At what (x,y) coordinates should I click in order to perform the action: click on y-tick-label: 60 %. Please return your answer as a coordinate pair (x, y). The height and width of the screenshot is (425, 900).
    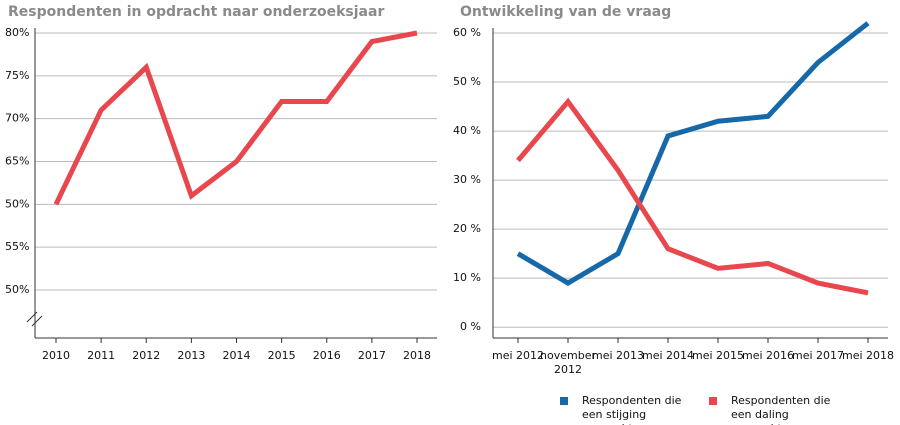
    Looking at the image, I should click on (467, 32).